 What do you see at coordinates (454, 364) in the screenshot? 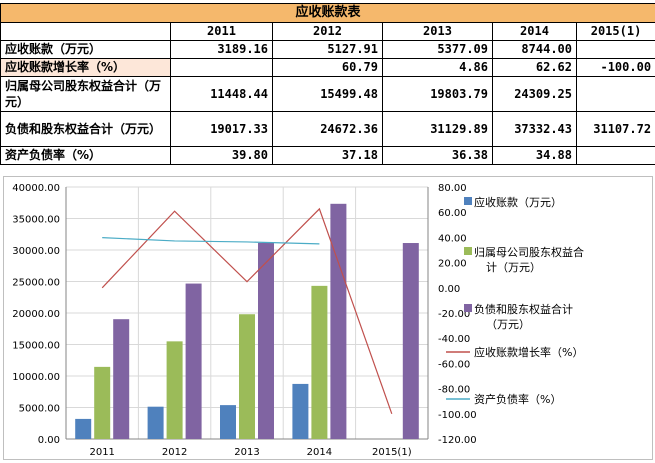
I see `y2-tick-label: -60.00` at bounding box center [454, 364].